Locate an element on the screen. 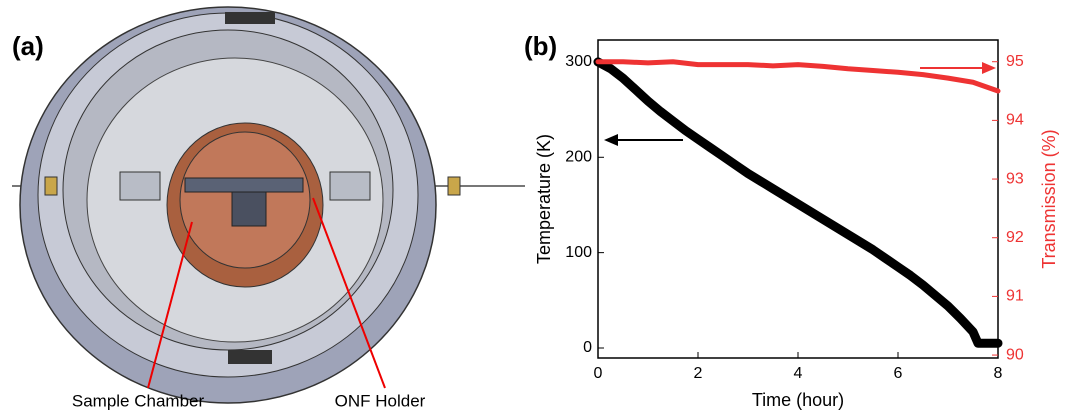 The height and width of the screenshot is (419, 1067). y2-tick-label: 92 is located at coordinates (1015, 237).